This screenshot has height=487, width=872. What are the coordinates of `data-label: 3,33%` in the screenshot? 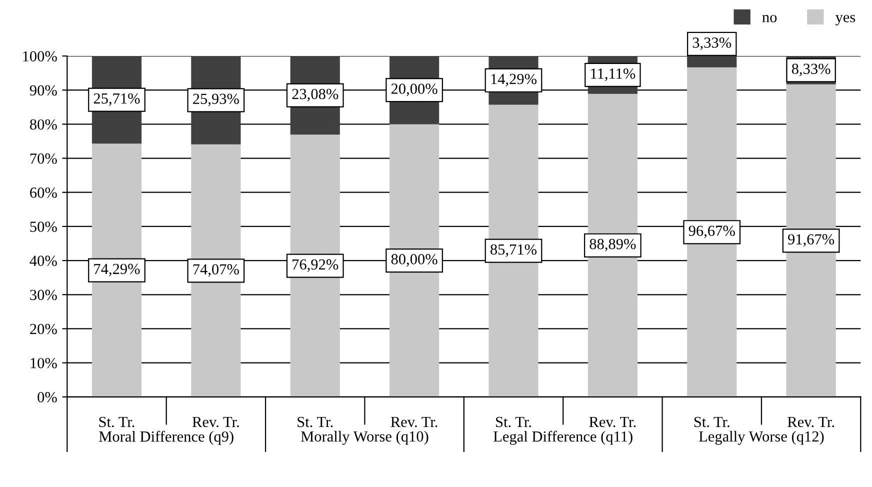 It's located at (712, 43).